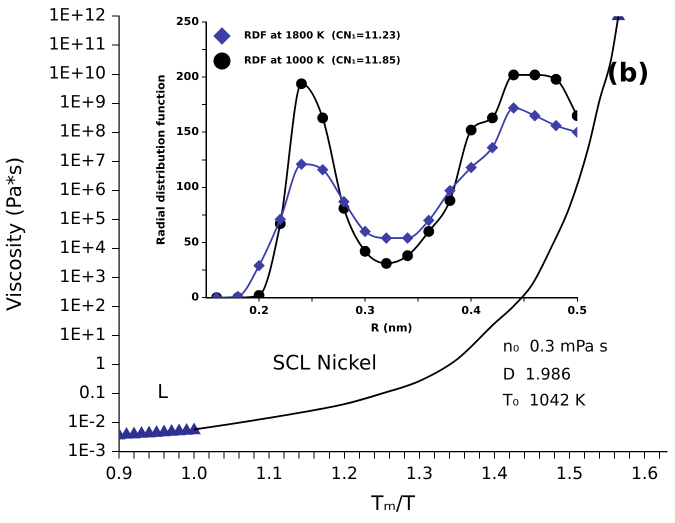 This screenshot has height=523, width=675. I want to click on x-tick-label: 1.2, so click(344, 474).